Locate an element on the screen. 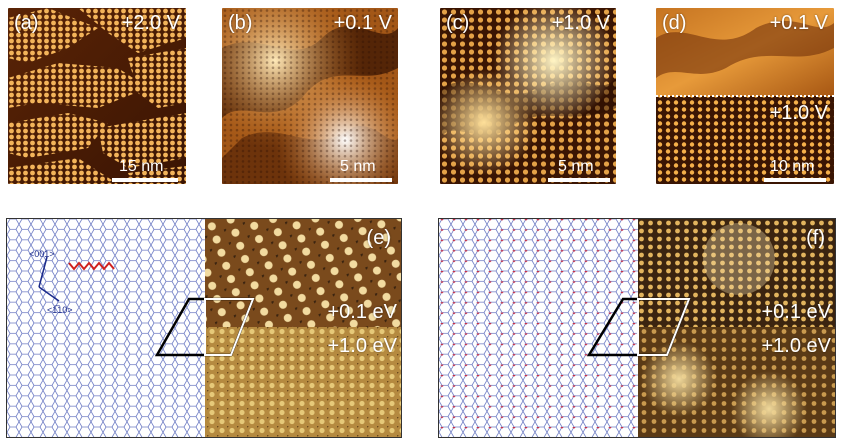 The height and width of the screenshot is (442, 842). panel-a-stm-image: (a) +2.0 V 15 nm is located at coordinates (97, 96).